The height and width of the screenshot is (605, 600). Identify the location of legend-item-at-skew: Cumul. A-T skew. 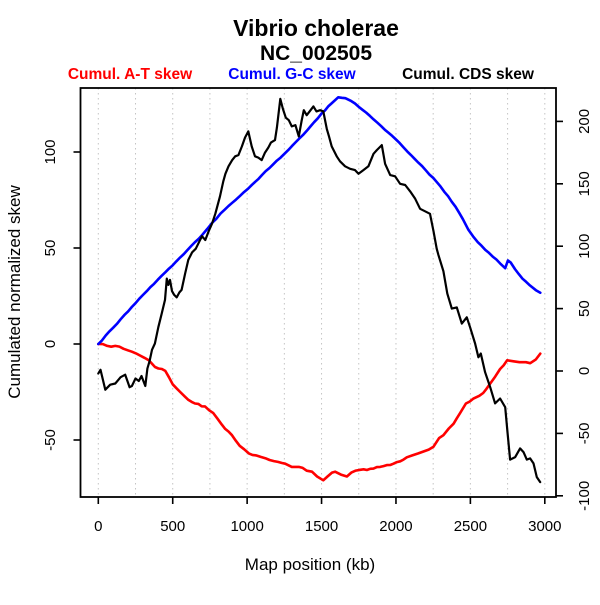
(130, 74).